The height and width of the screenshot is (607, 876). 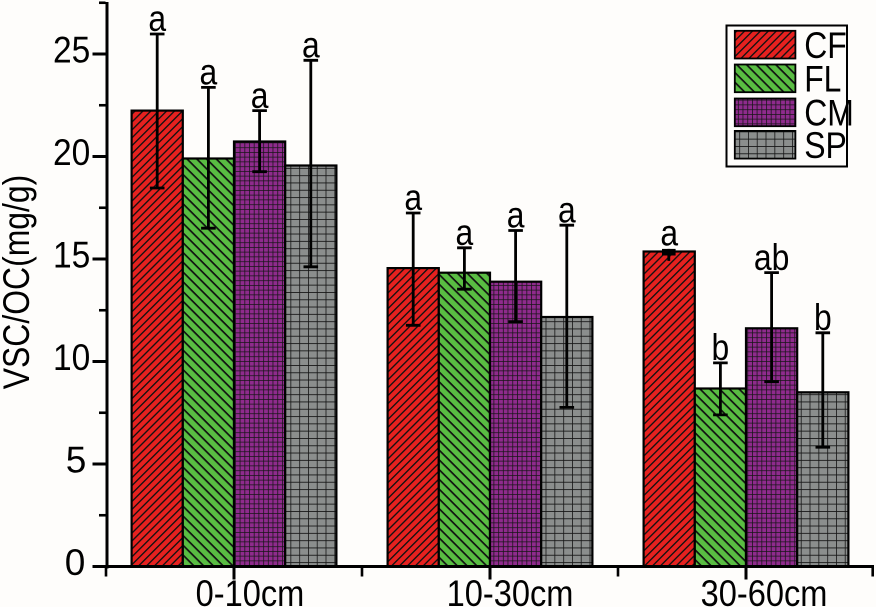 What do you see at coordinates (829, 113) in the screenshot?
I see `svg-text: CM` at bounding box center [829, 113].